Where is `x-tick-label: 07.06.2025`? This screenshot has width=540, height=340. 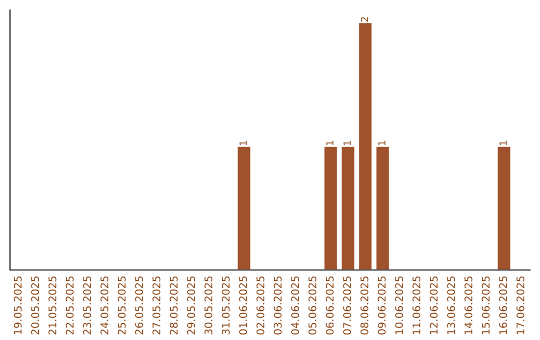 x-tick-label: 07.06.2025 is located at coordinates (347, 305).